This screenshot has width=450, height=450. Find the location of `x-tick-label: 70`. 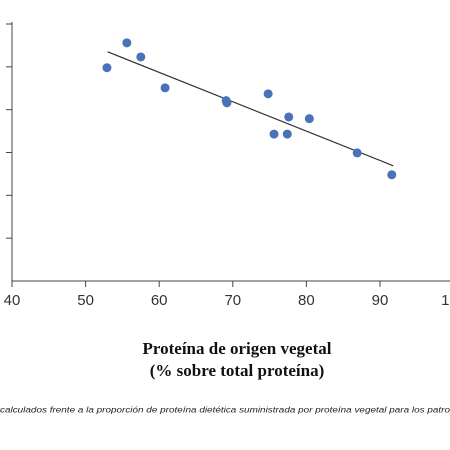

x-tick-label: 70 is located at coordinates (232, 300).